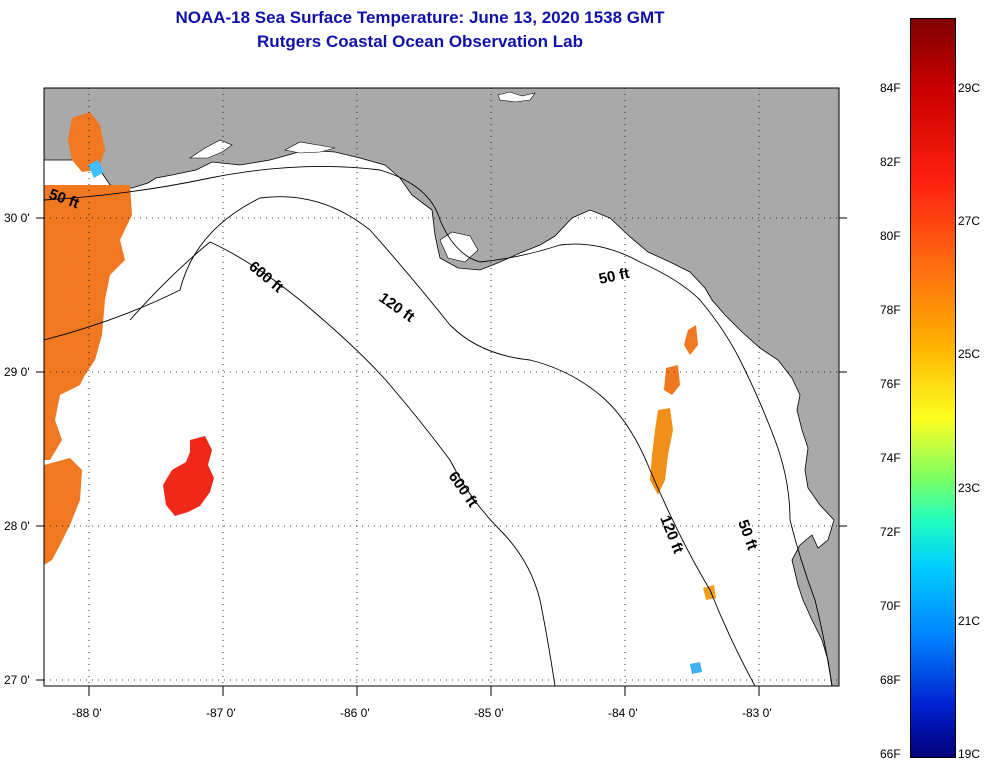 This screenshot has width=992, height=770. I want to click on colorbar-f-82: 82F, so click(890, 162).